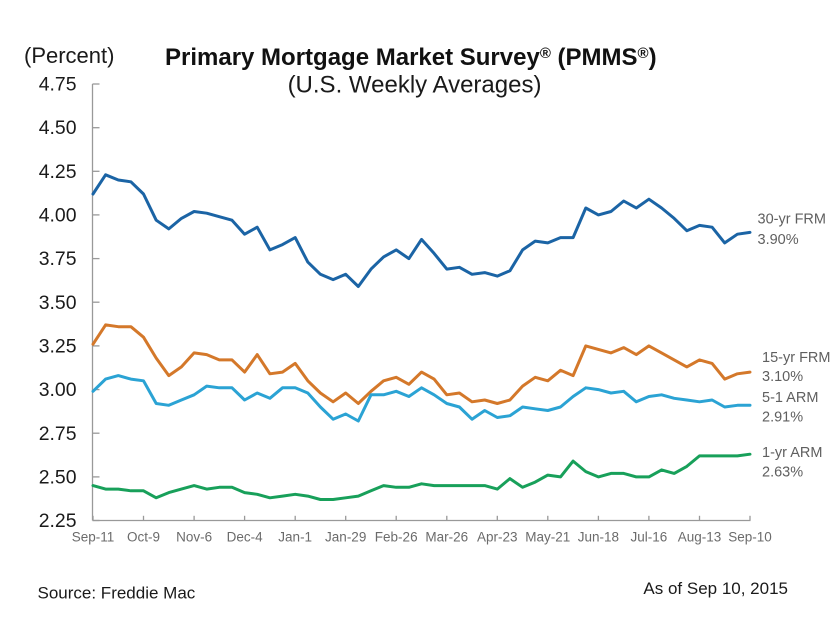 This screenshot has height=628, width=840. Describe the element at coordinates (790, 398) in the screenshot. I see `svg-text: 5-1 ARM` at that location.